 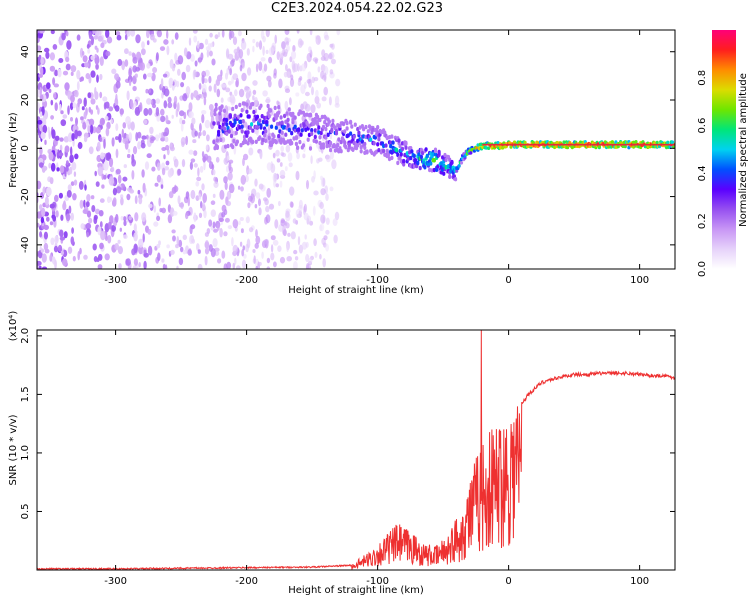 What do you see at coordinates (25, 394) in the screenshot?
I see `y-tick-label: 1.5` at bounding box center [25, 394].